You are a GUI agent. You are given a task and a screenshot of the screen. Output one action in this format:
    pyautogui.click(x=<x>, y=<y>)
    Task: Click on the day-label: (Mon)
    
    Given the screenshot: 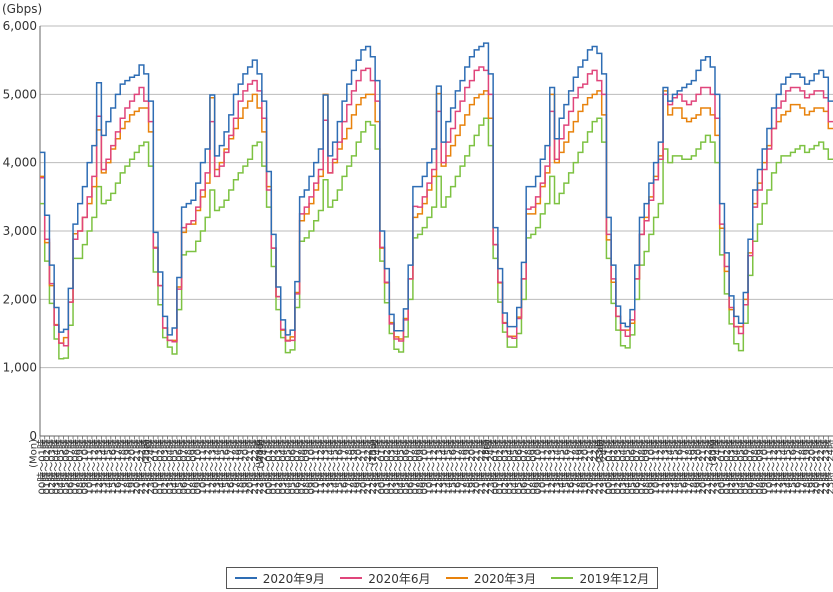 What is the action you would take?
    pyautogui.click(x=33, y=453)
    